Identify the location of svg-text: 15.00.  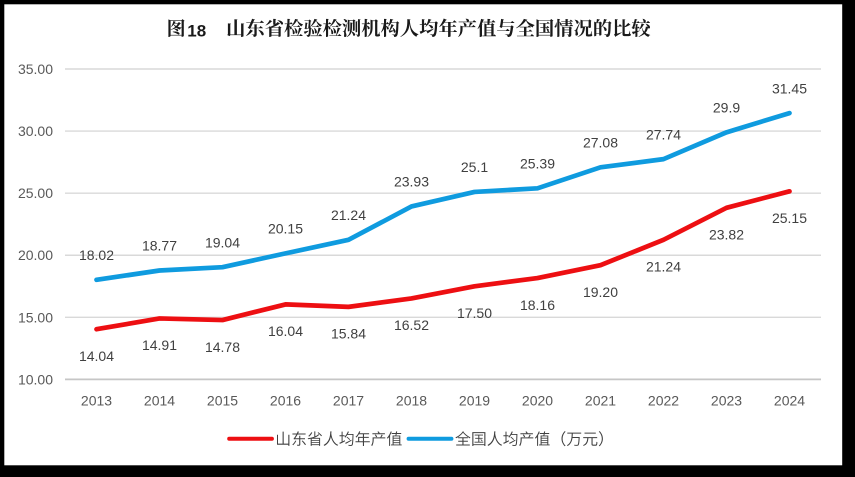
(35, 317).